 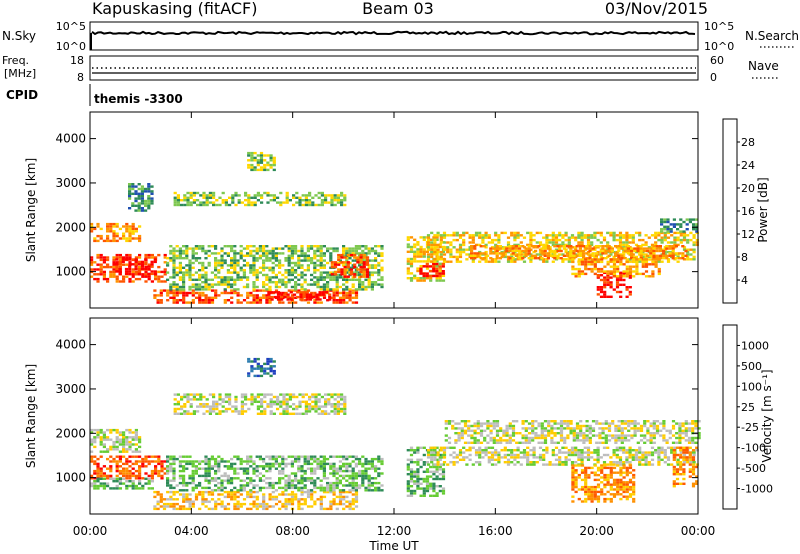 I want to click on power-ytick-label: 4000, so click(x=70, y=139).